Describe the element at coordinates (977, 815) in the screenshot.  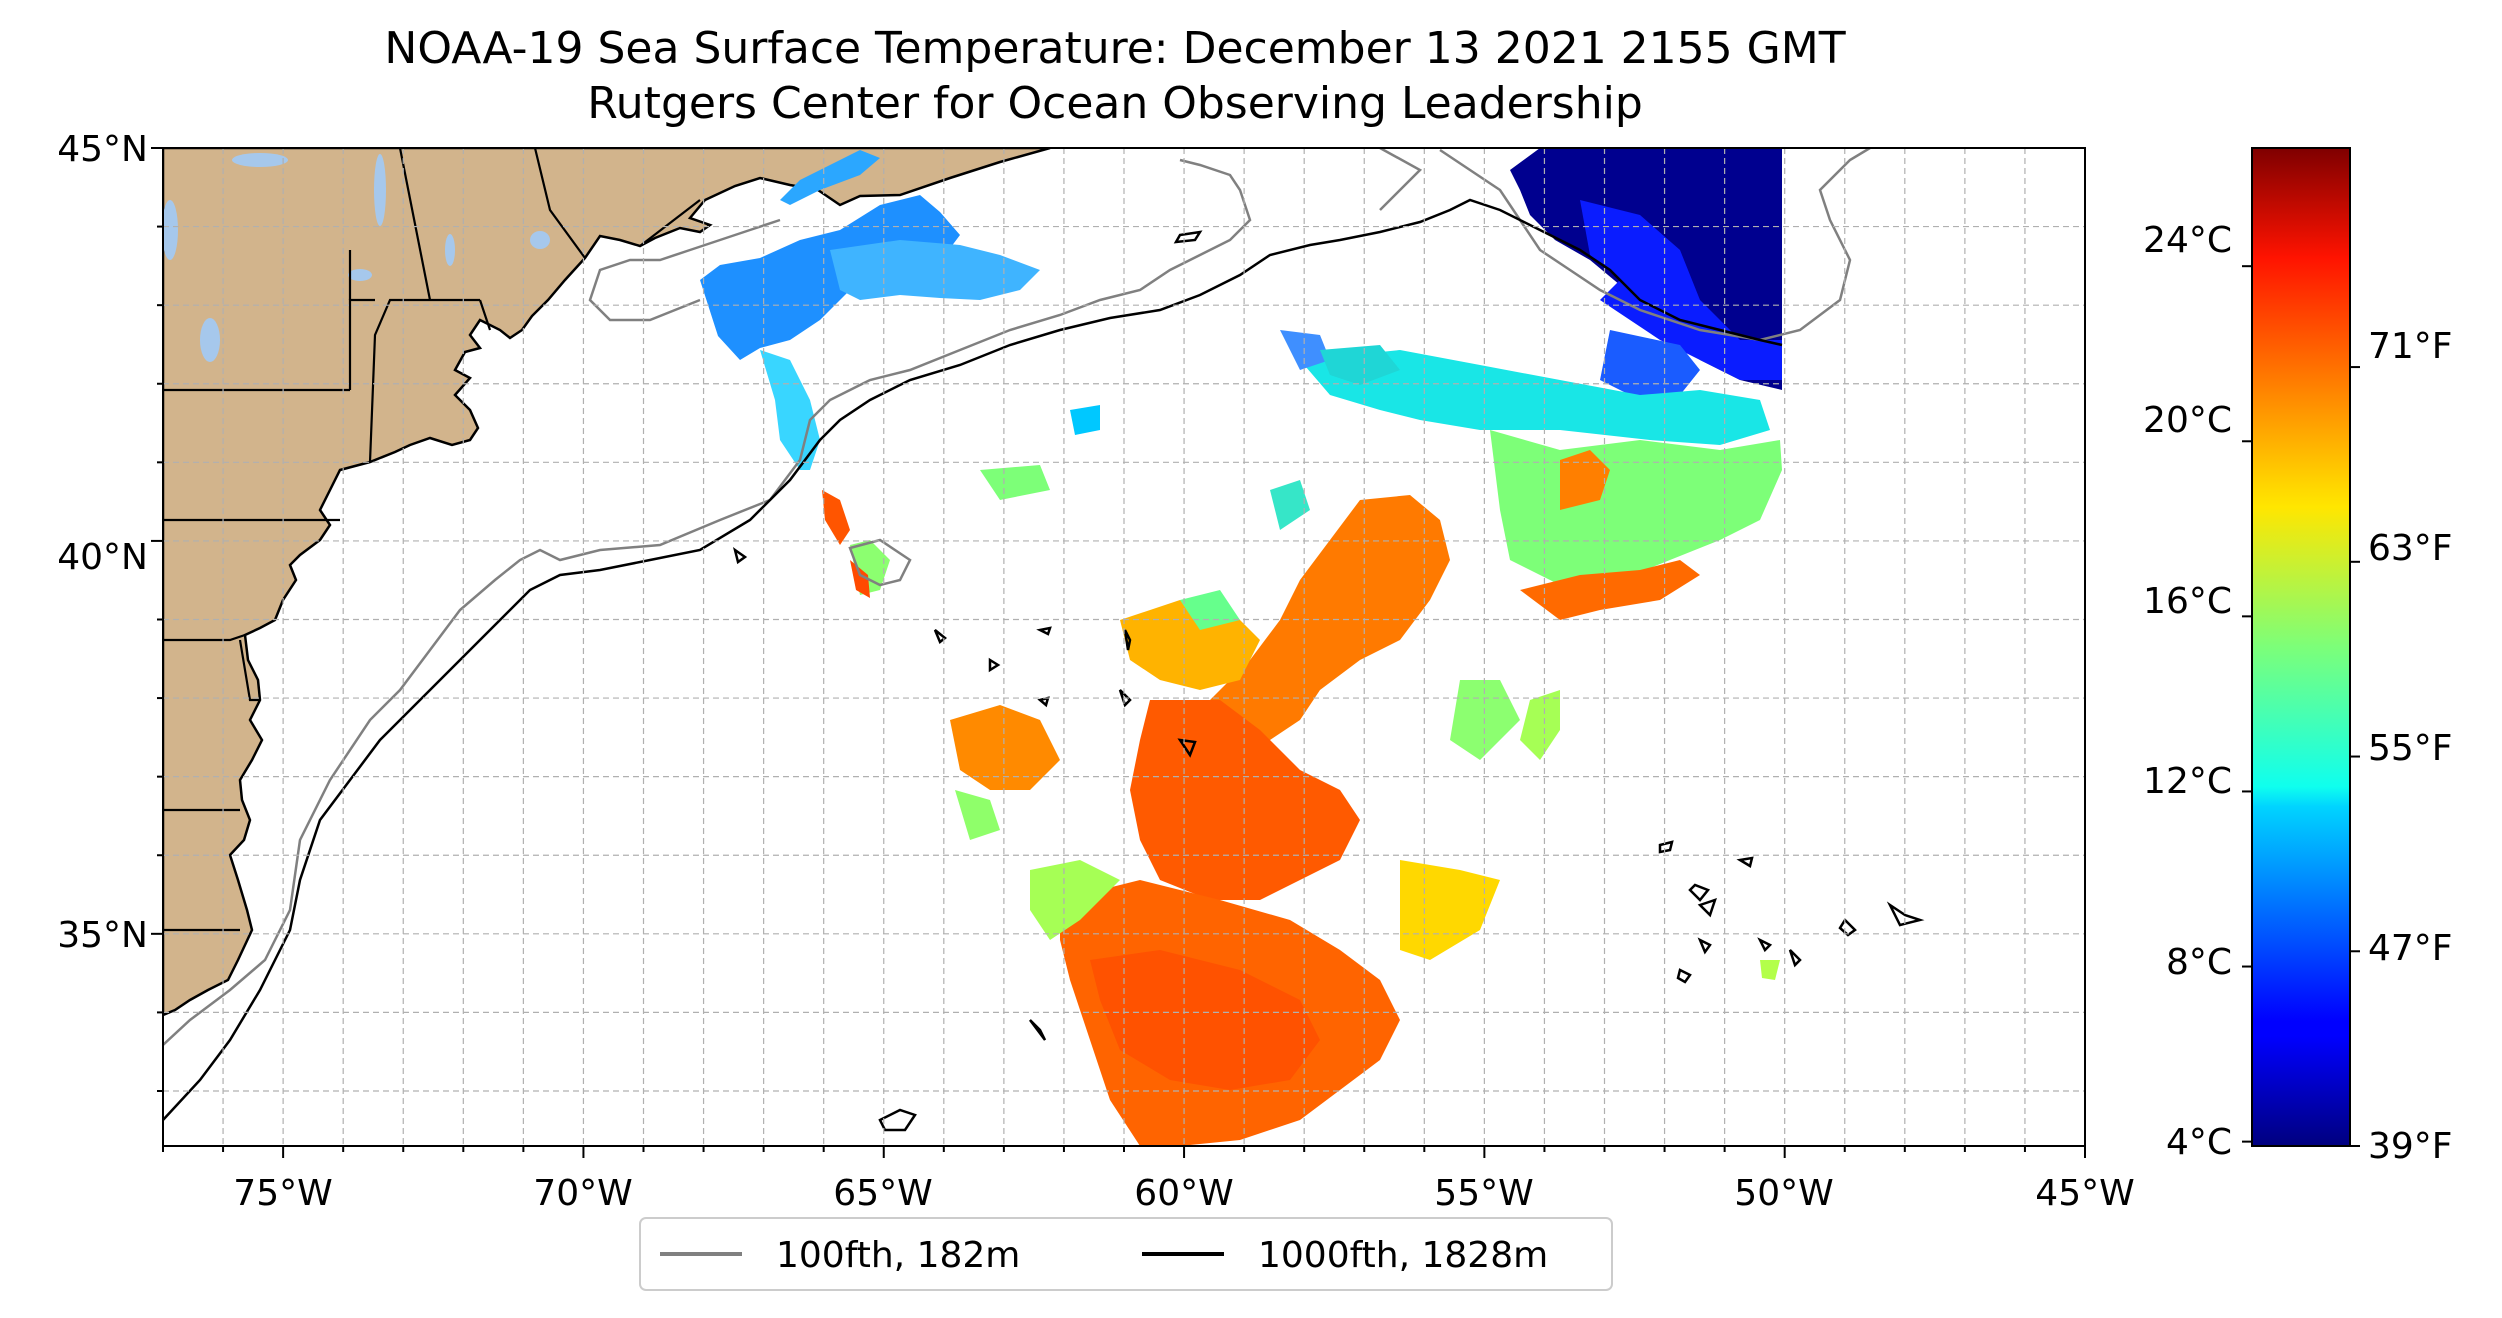
I see `sst-southwest-green` at that location.